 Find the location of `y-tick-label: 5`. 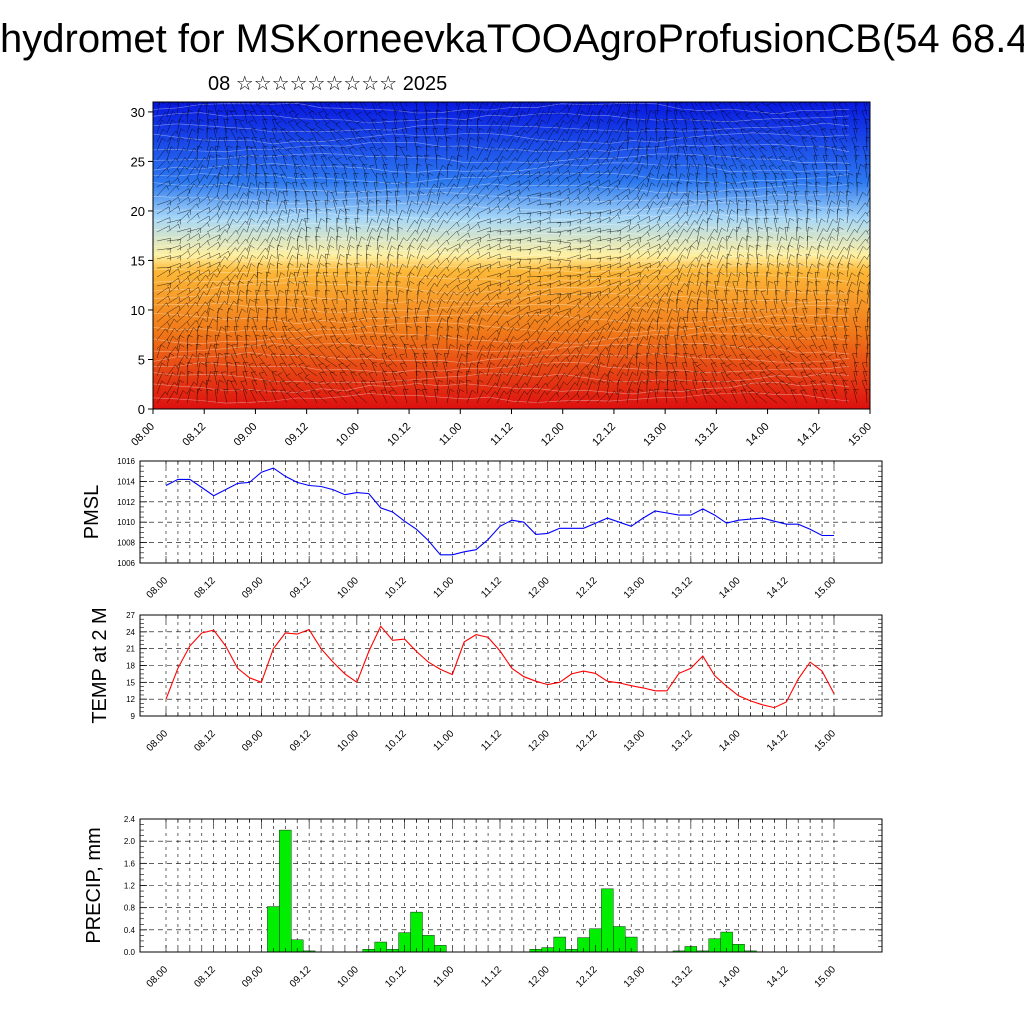

y-tick-label: 5 is located at coordinates (141, 359).